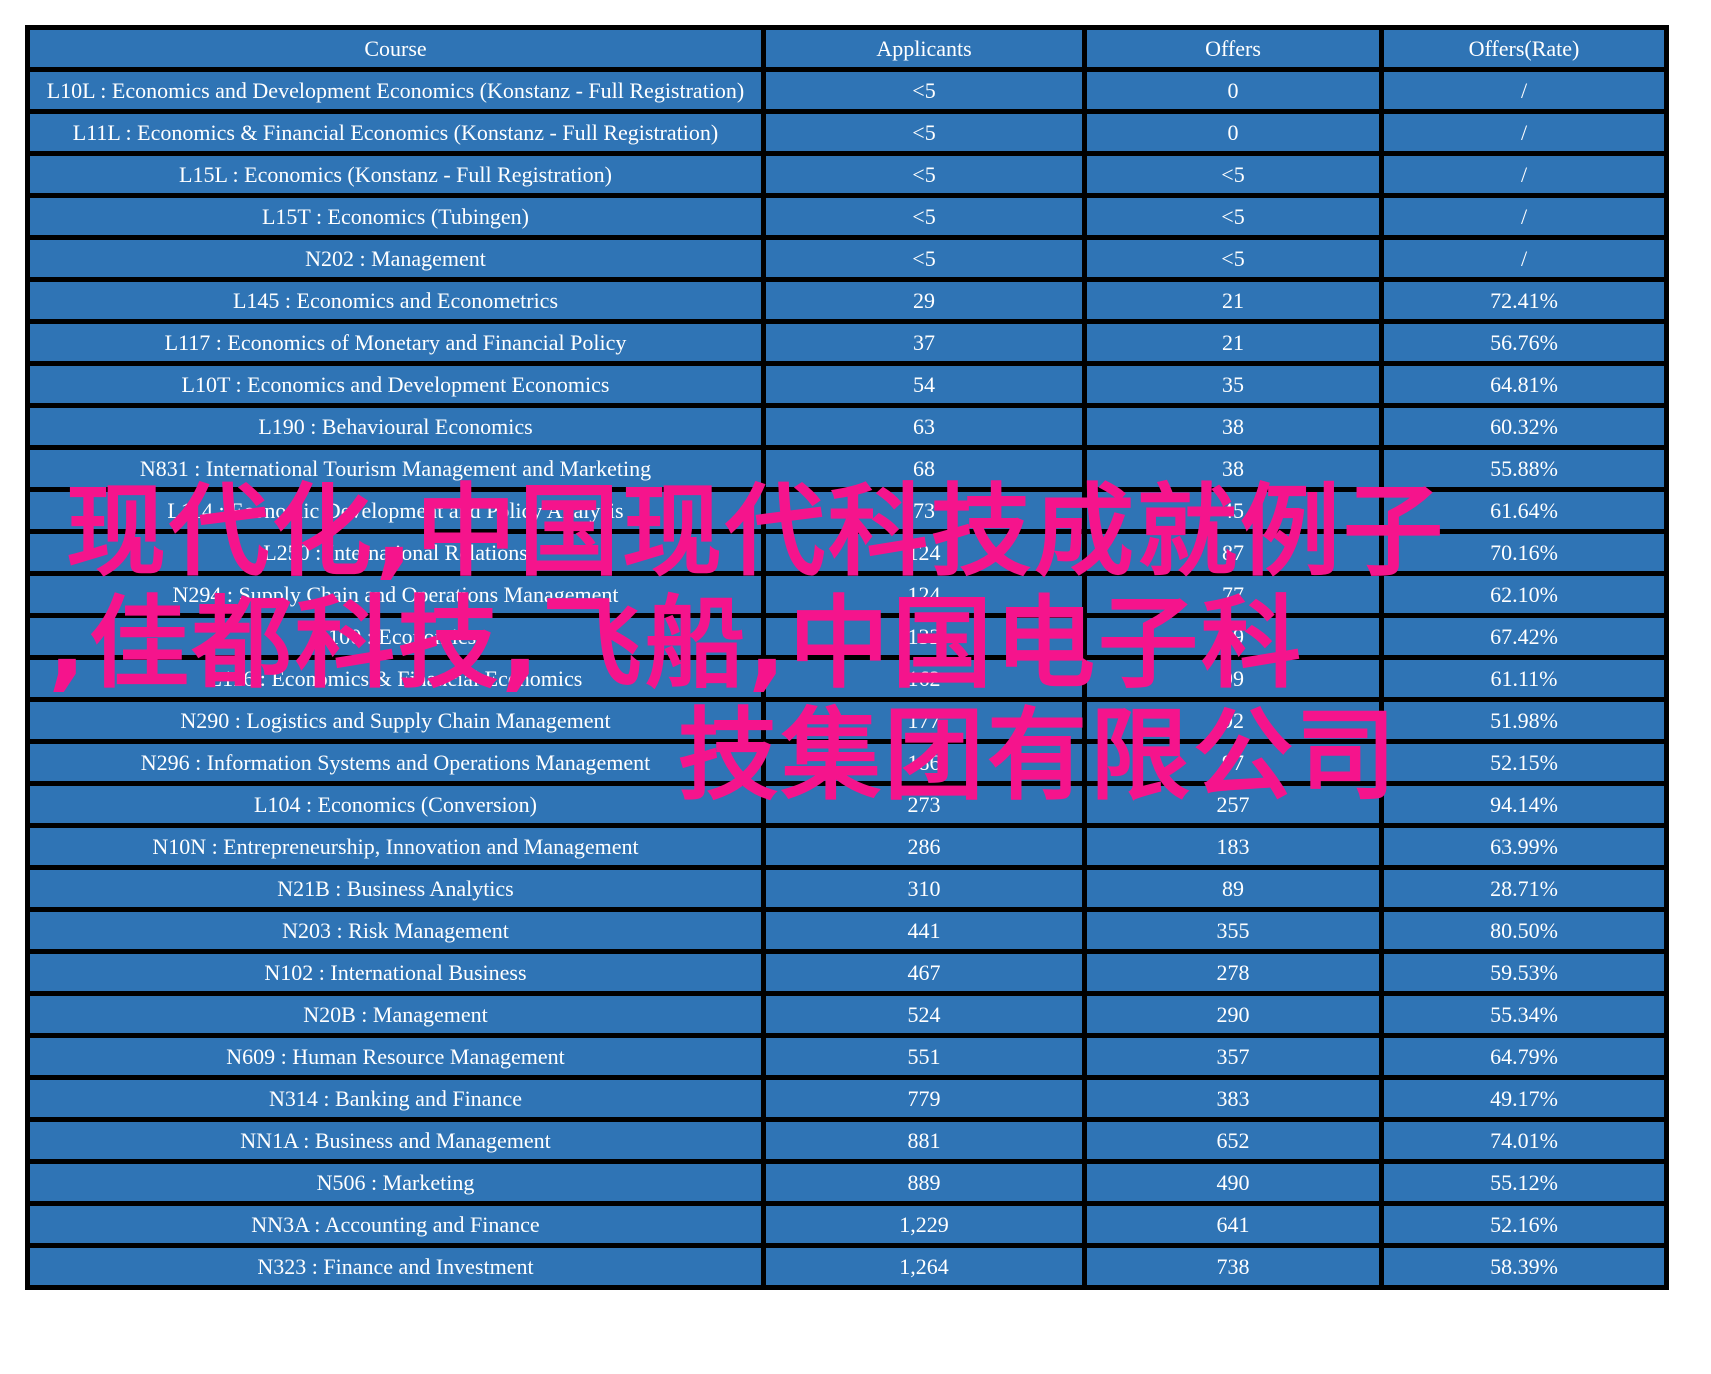  Describe the element at coordinates (395, 636) in the screenshot. I see `course-cell: L100 : Economics` at that location.